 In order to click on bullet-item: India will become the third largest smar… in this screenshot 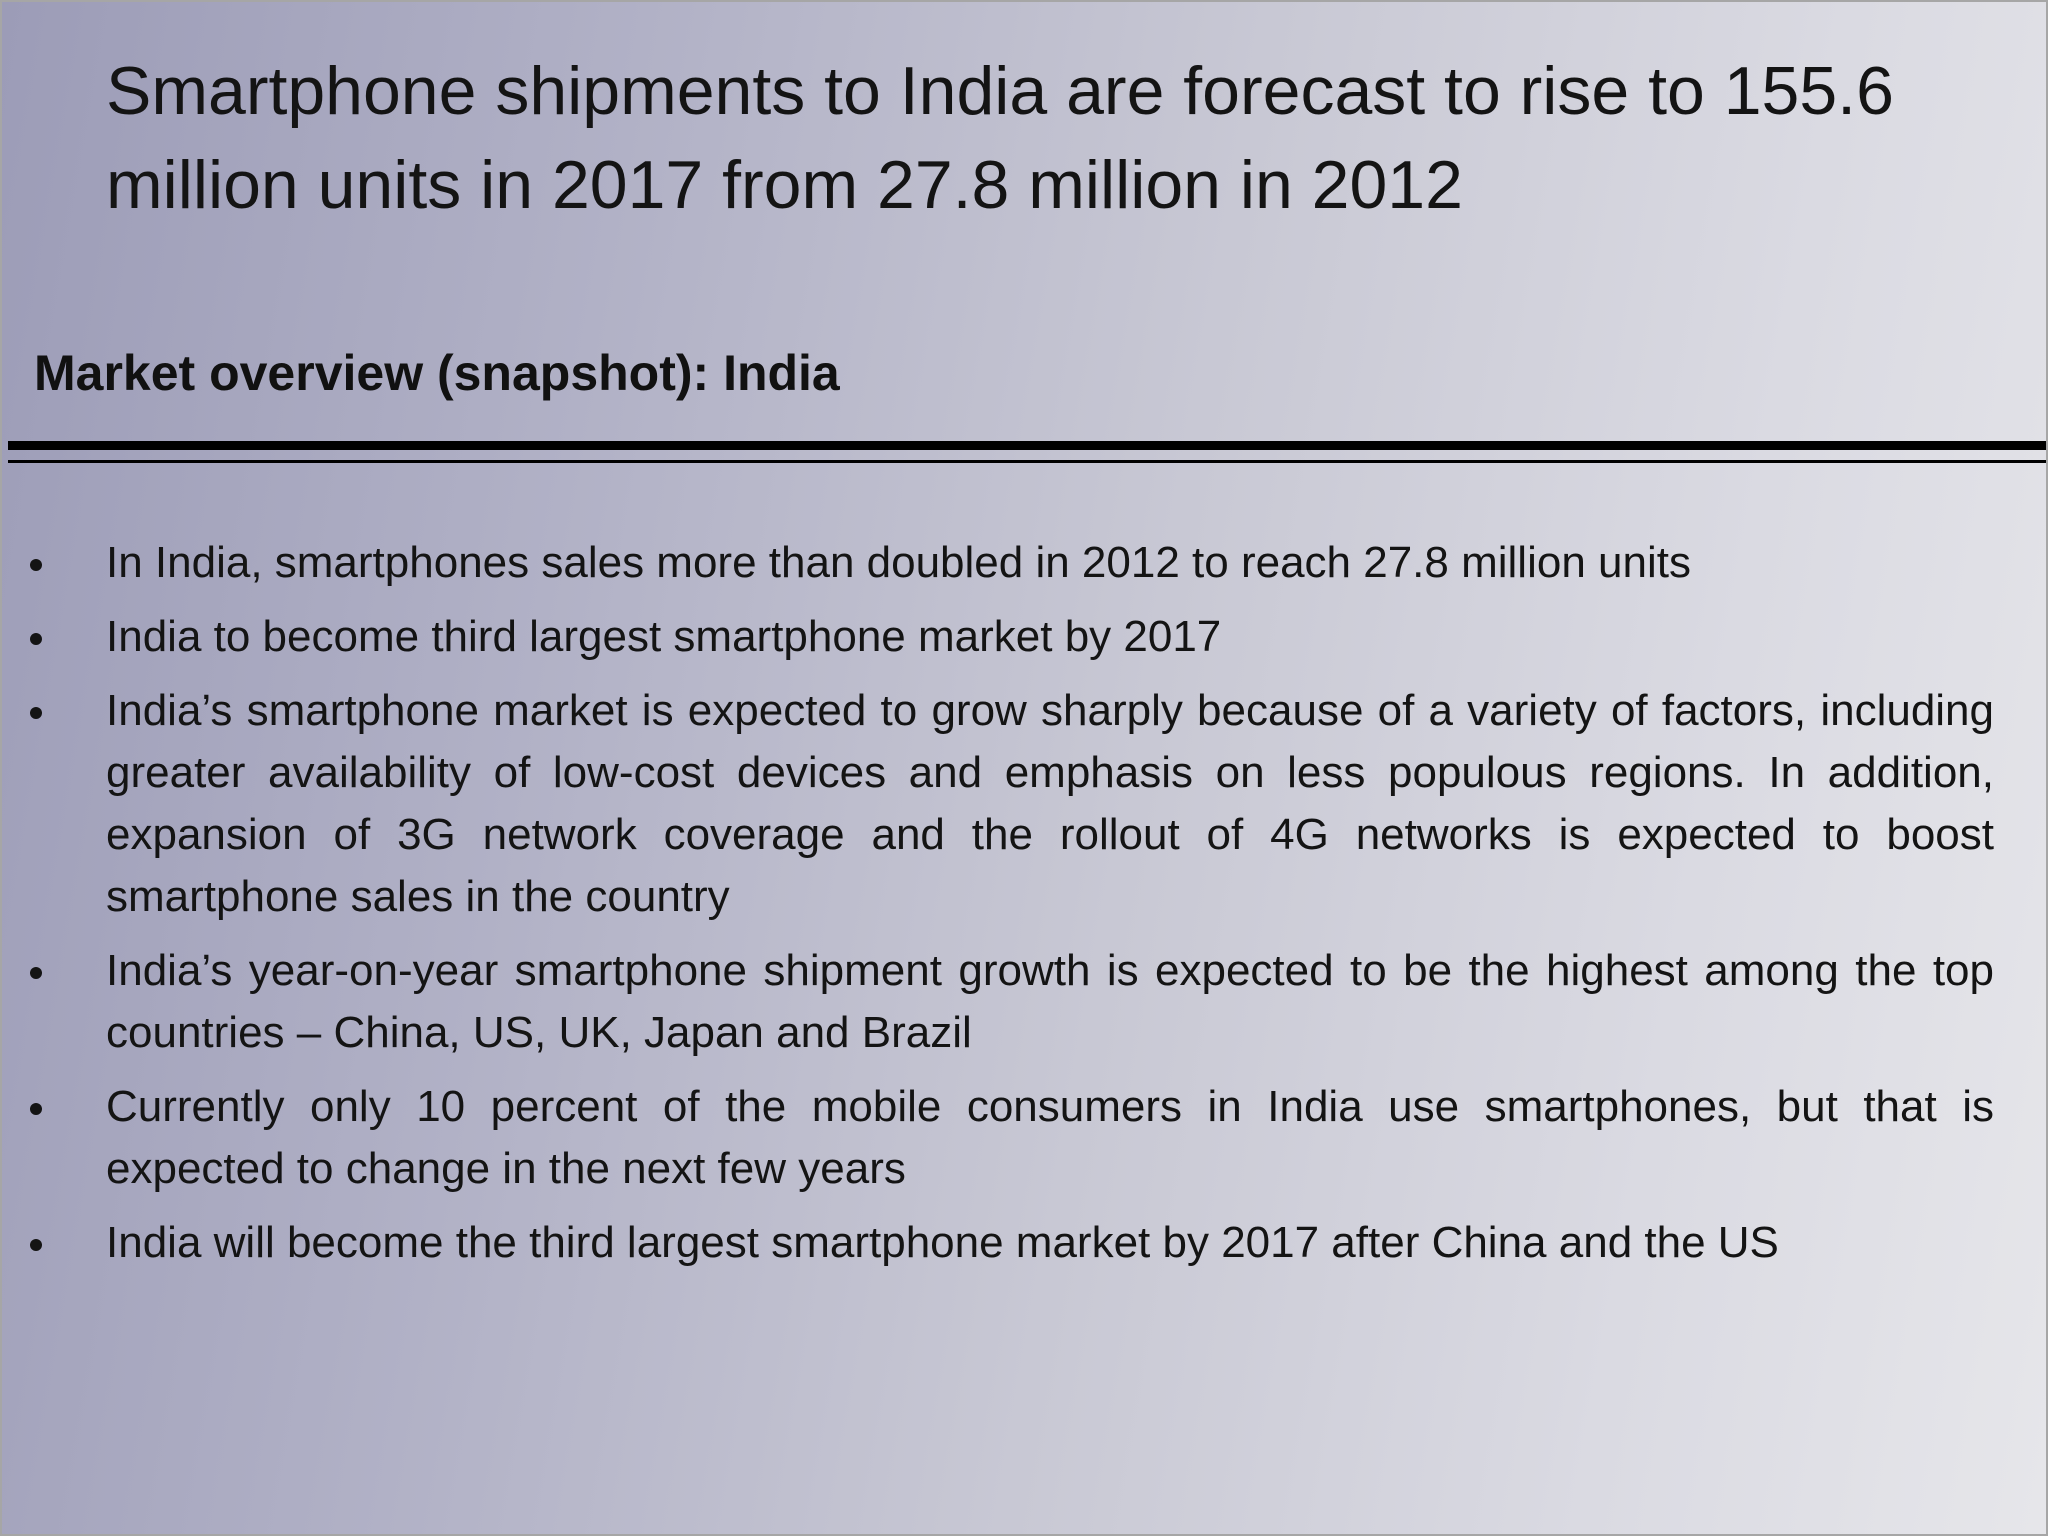, I will do `click(1025, 1243)`.